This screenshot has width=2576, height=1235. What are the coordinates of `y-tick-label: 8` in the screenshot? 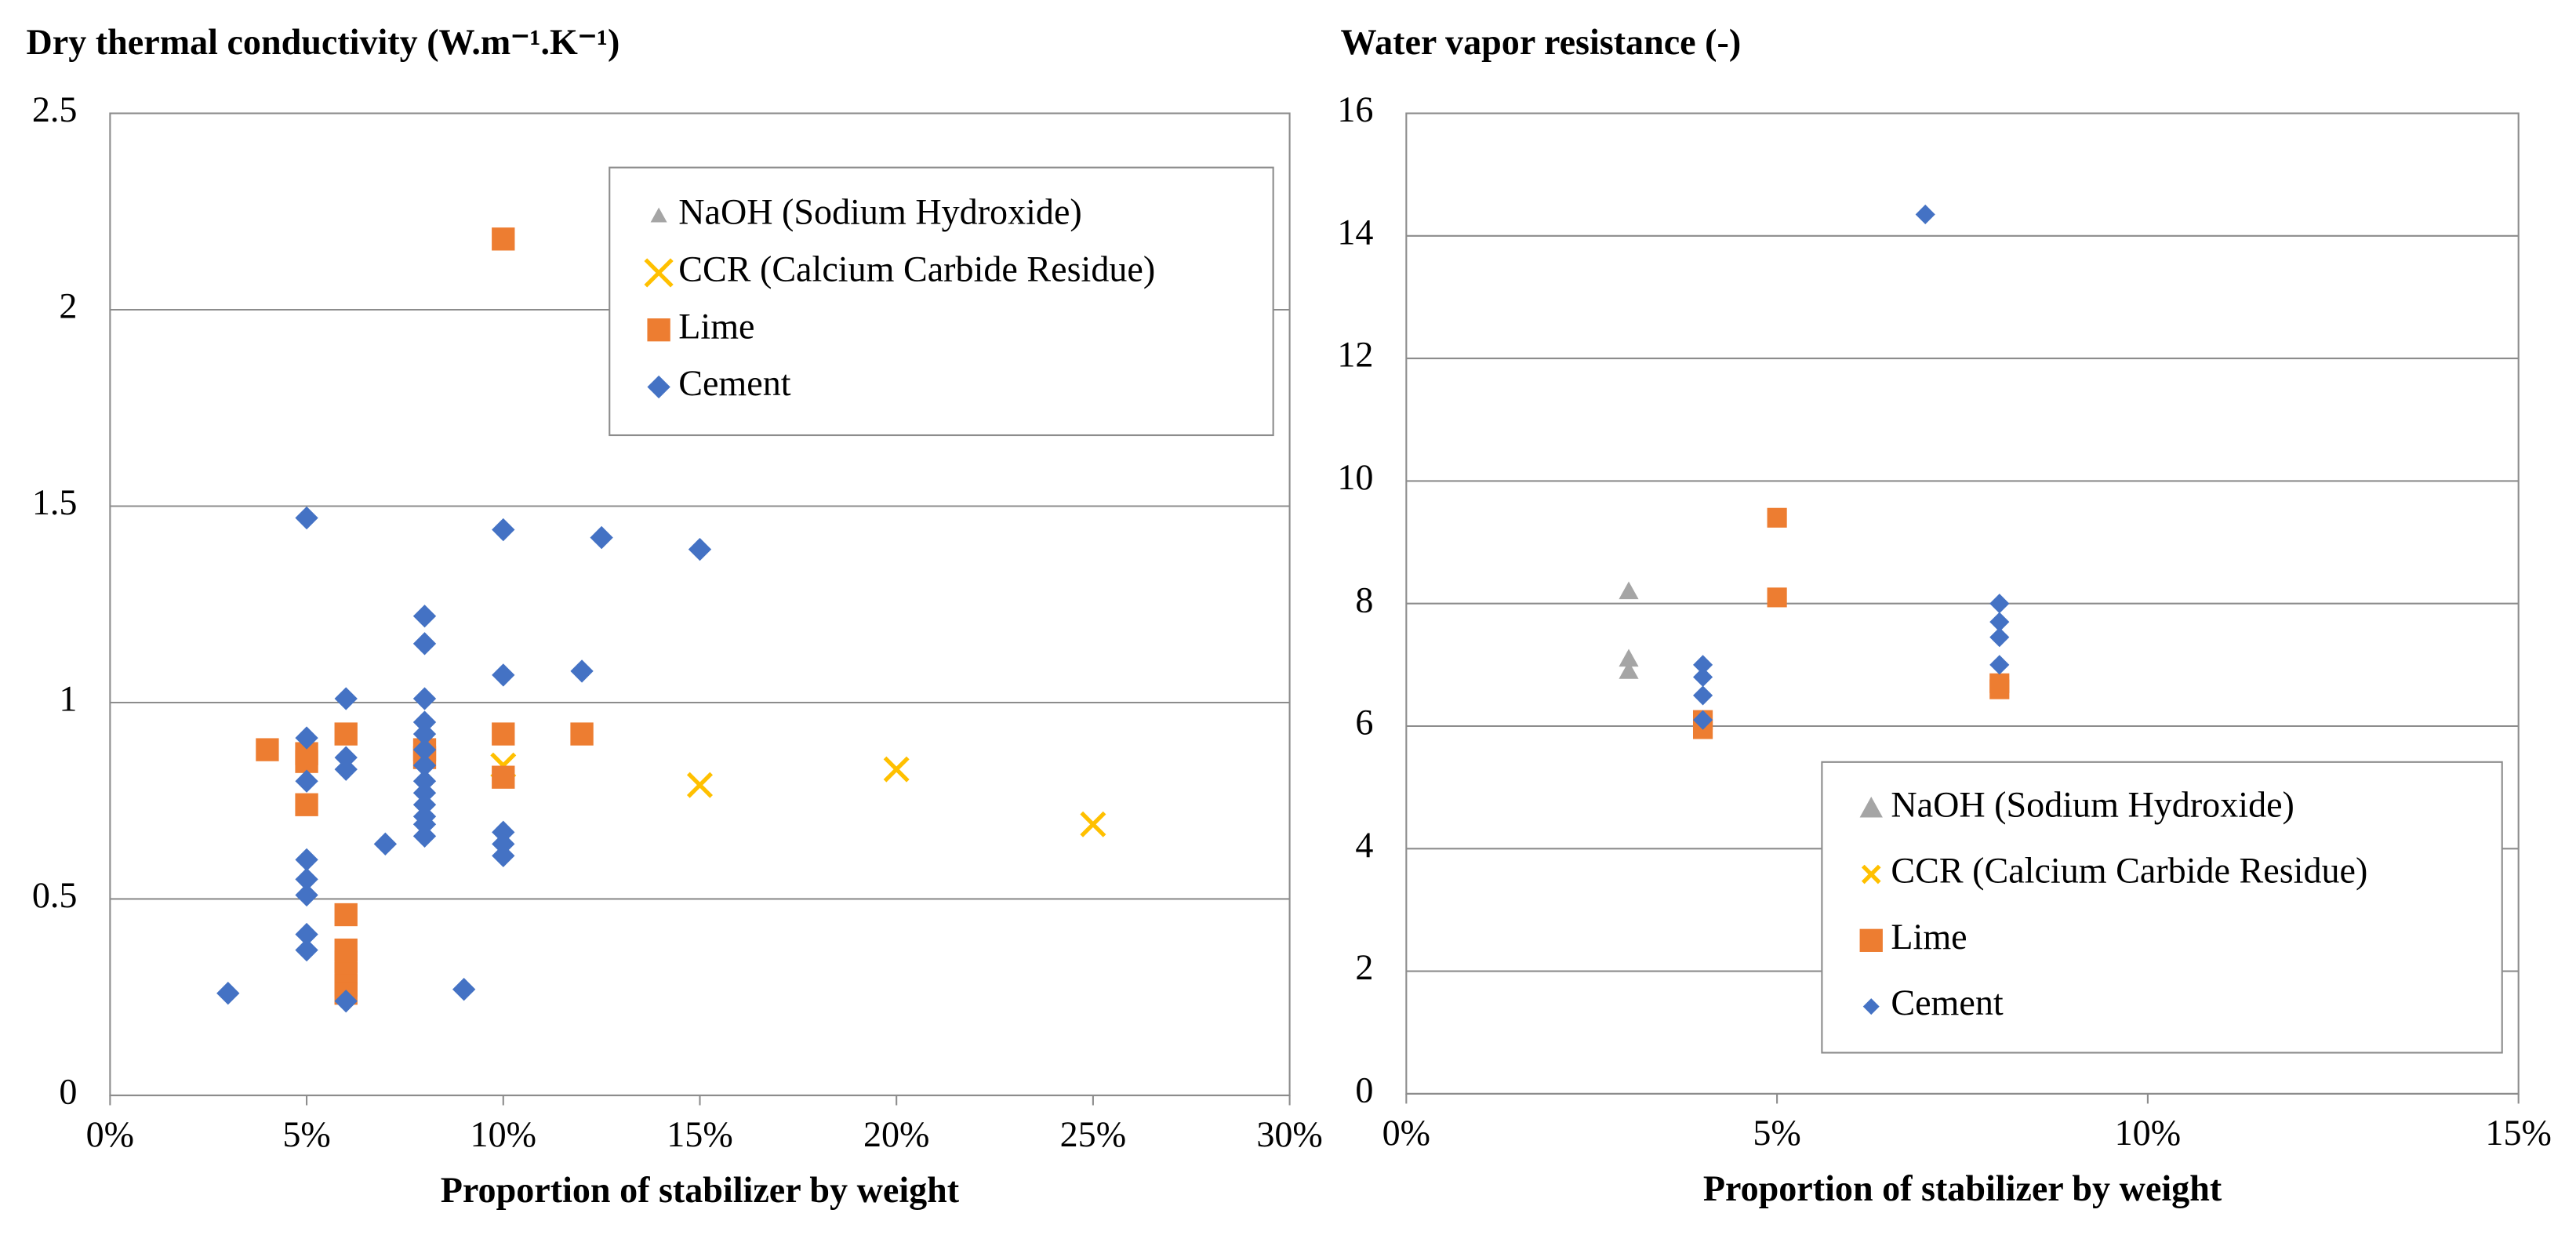 It's located at (1364, 599).